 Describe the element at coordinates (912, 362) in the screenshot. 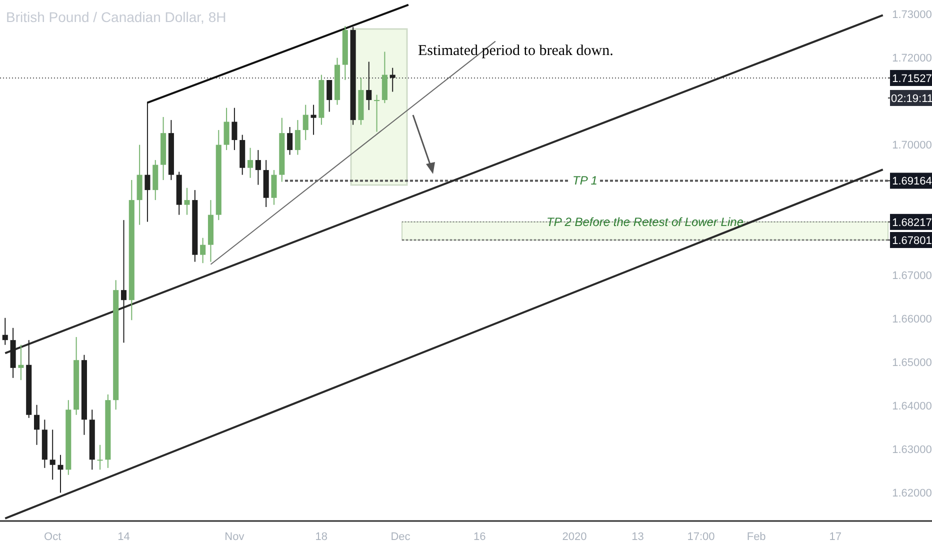

I see `y-tick-label: 1.65000` at that location.